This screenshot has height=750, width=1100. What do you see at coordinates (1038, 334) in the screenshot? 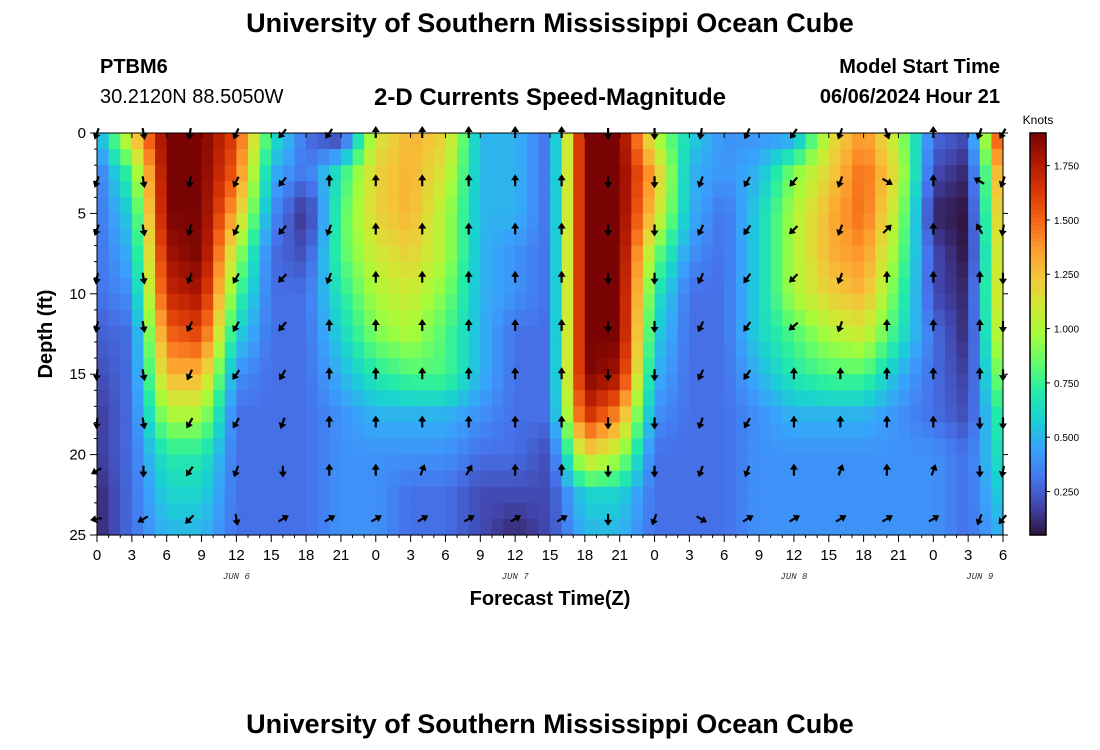
I see `colorbar-frame` at bounding box center [1038, 334].